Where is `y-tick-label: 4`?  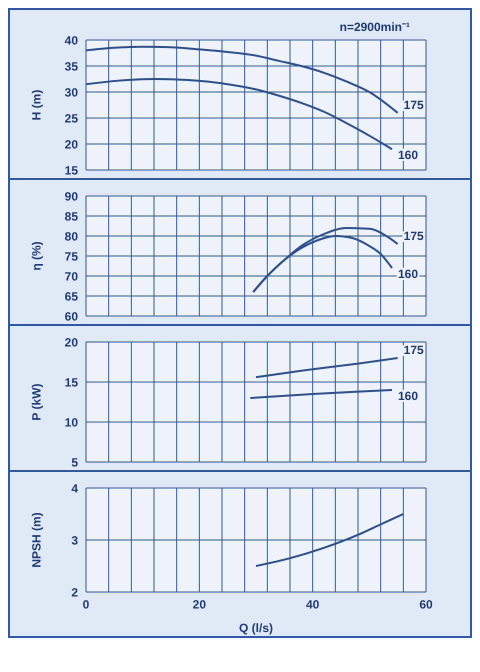
y-tick-label: 4 is located at coordinates (74, 488).